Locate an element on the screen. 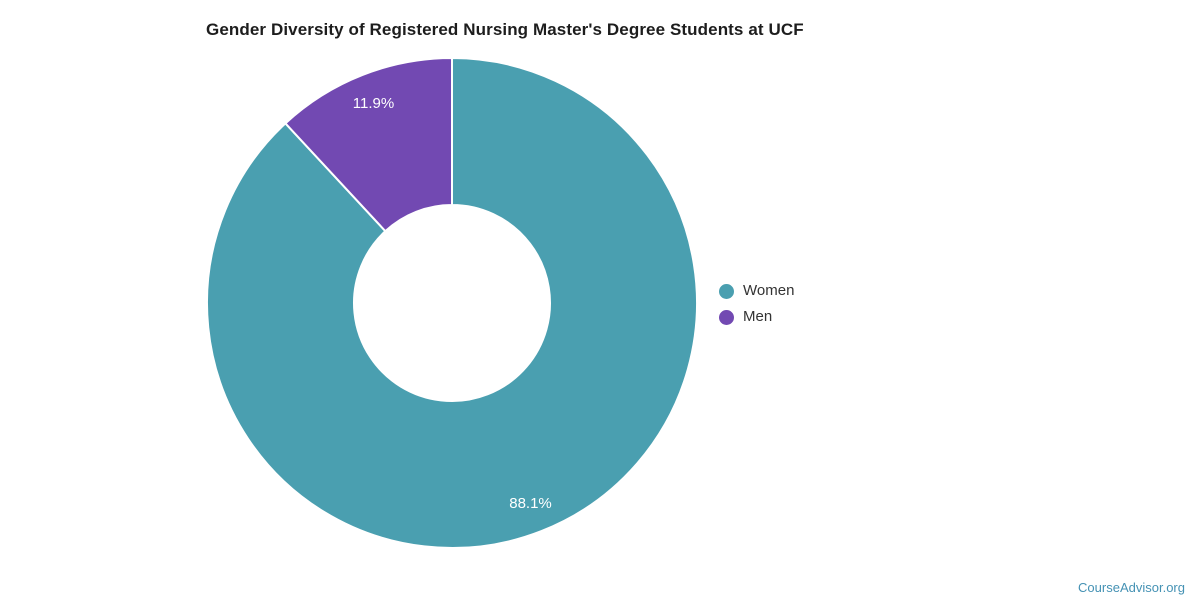 Image resolution: width=1200 pixels, height=600 pixels. legend: Women Men is located at coordinates (756, 304).